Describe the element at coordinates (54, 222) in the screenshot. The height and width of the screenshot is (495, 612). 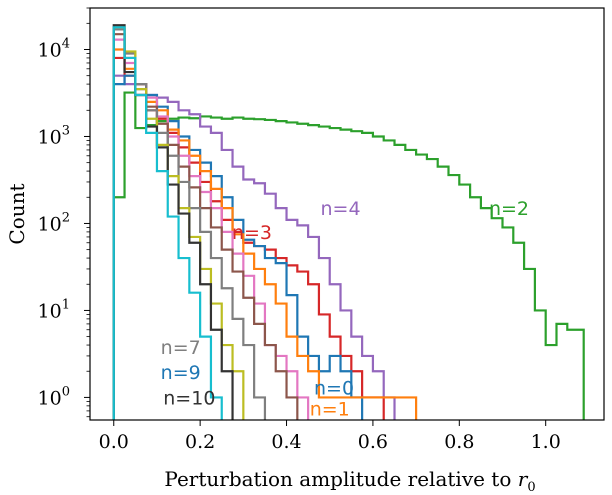
I see `y-tick-label: 10²` at that location.